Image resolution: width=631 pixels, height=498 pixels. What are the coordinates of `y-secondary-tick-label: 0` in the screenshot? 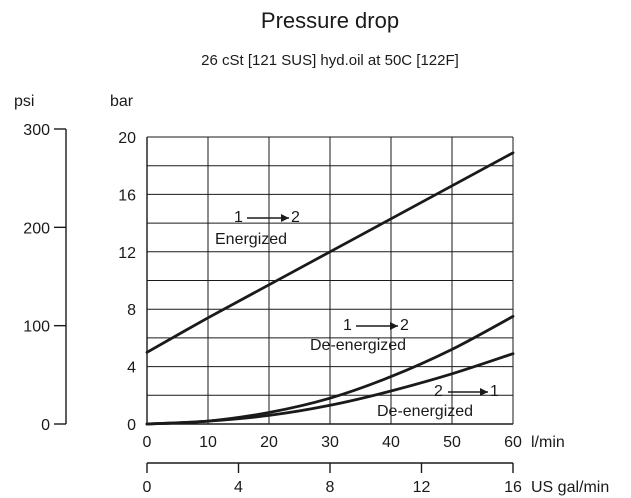 It's located at (45, 425).